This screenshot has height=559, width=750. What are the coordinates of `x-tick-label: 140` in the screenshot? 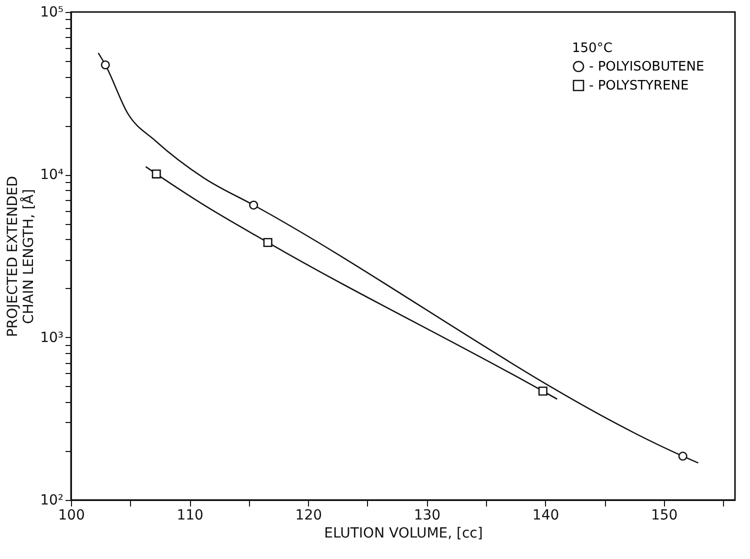 It's located at (546, 516).